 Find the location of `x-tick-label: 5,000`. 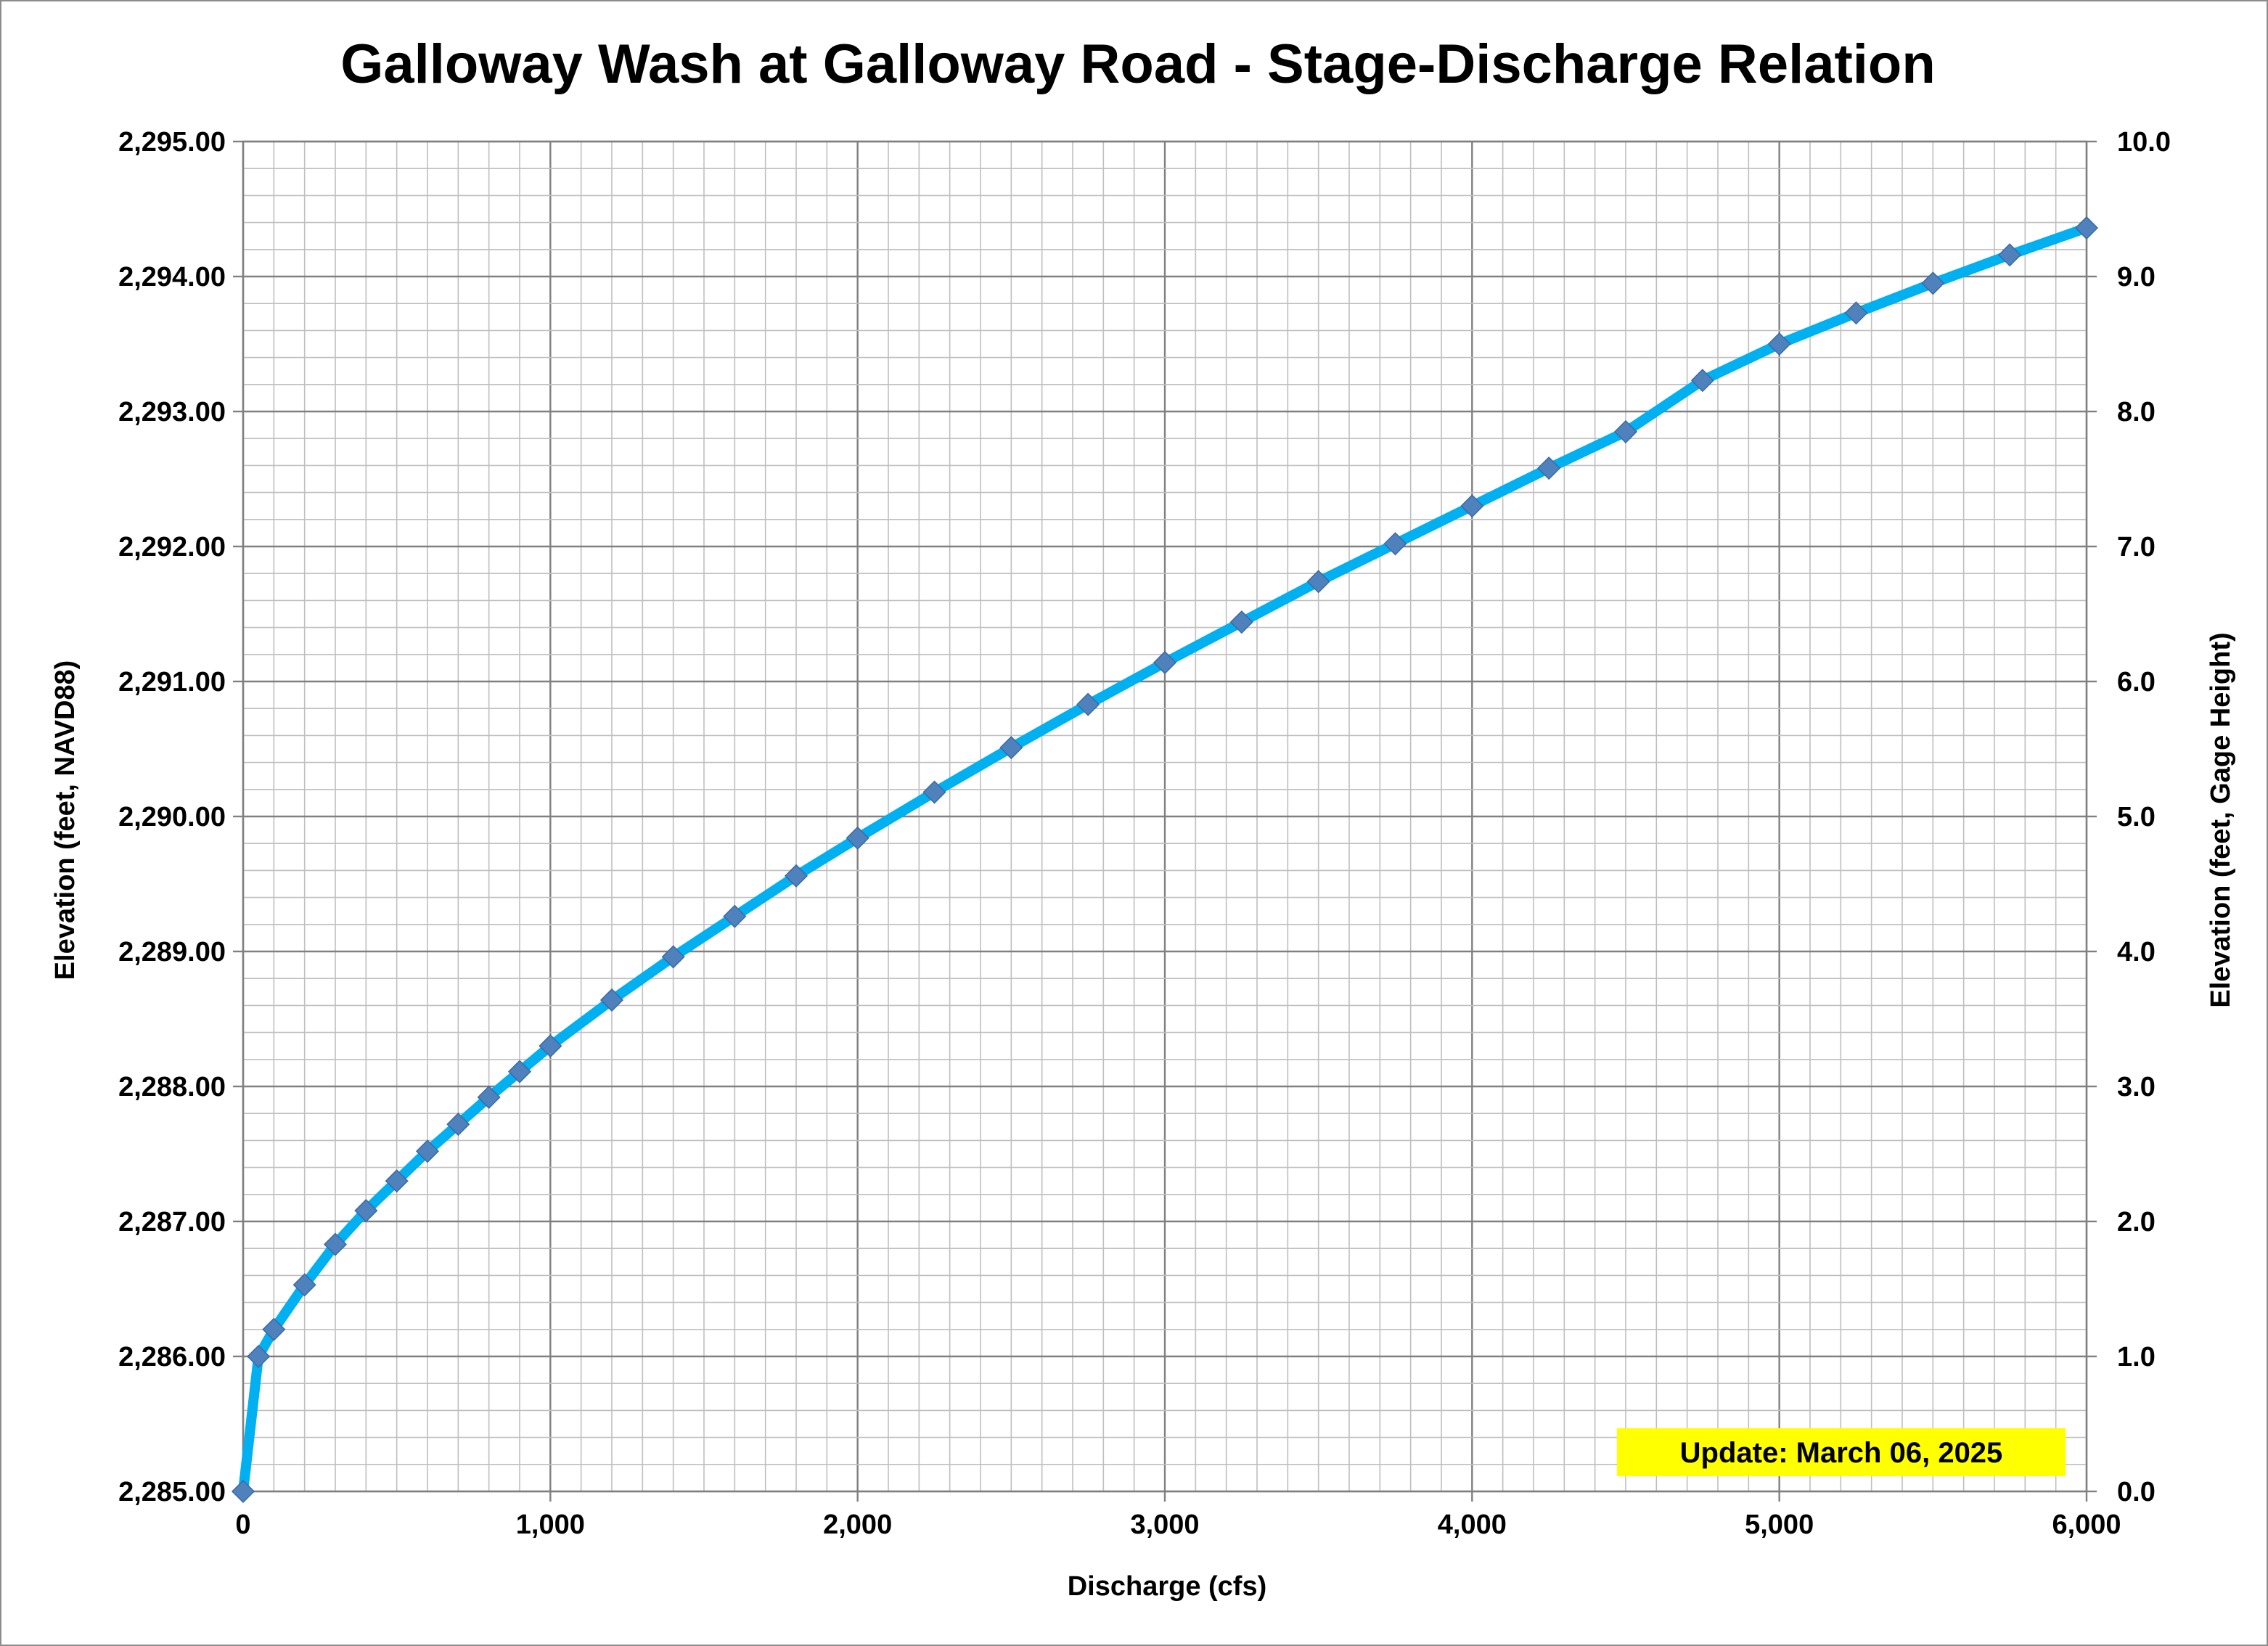

x-tick-label: 5,000 is located at coordinates (1779, 1525).